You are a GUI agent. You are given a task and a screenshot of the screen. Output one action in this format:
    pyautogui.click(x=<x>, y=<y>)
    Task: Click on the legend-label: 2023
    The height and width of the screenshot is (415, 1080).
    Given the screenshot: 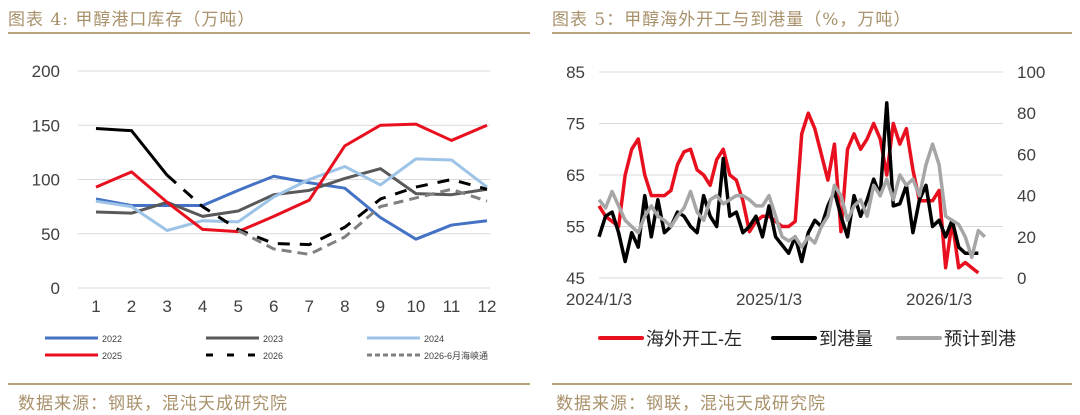 What is the action you would take?
    pyautogui.click(x=273, y=339)
    